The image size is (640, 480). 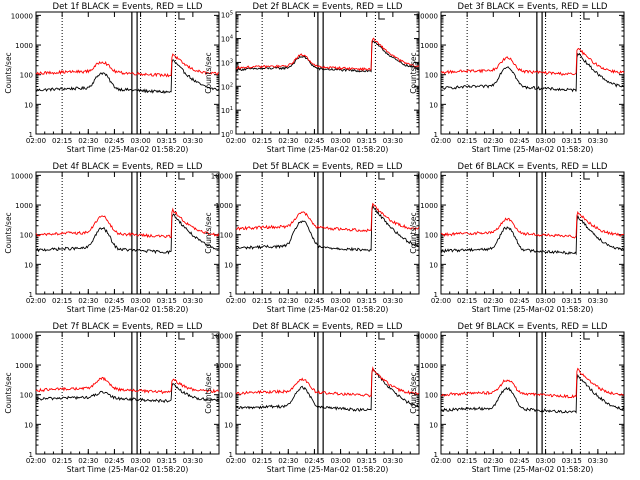 I want to click on panel-title: Det 1f BLACK = Events, RED = LLD, so click(x=128, y=7).